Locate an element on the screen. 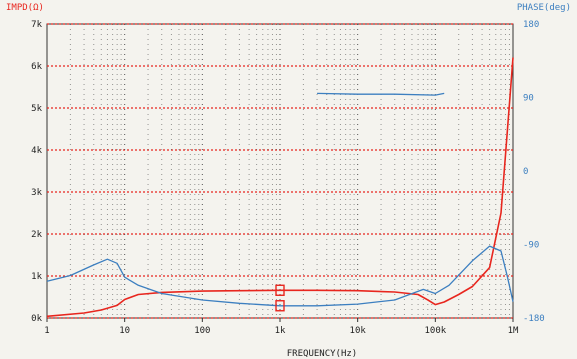 This screenshot has height=359, width=577. x-tick-label: 100 is located at coordinates (202, 331).